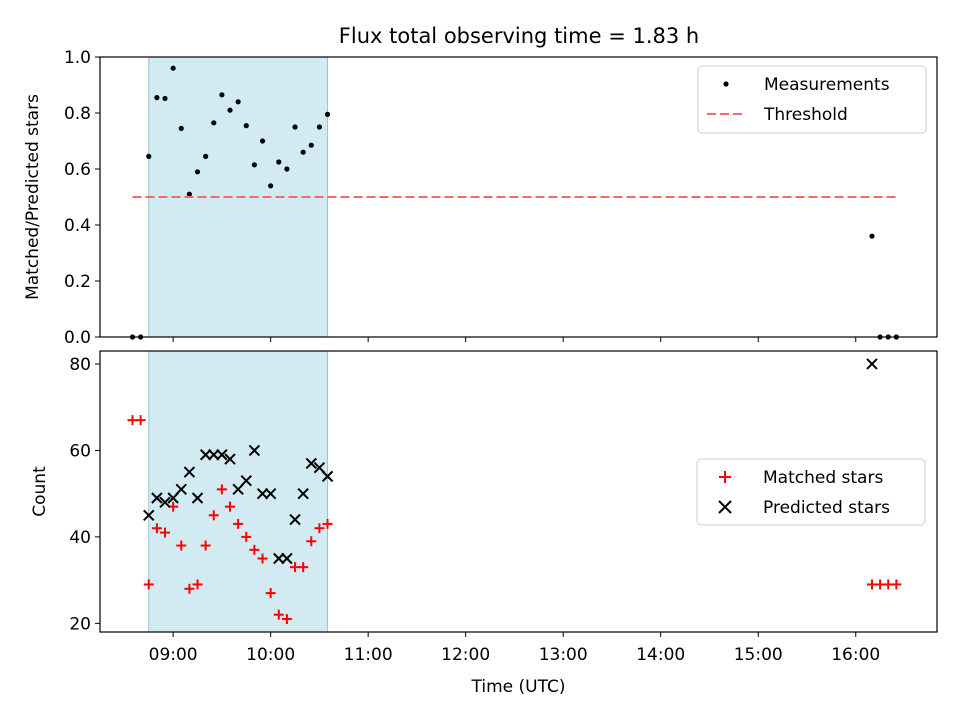 The width and height of the screenshot is (960, 720). I want to click on legend-handle-predicted, so click(725, 507).